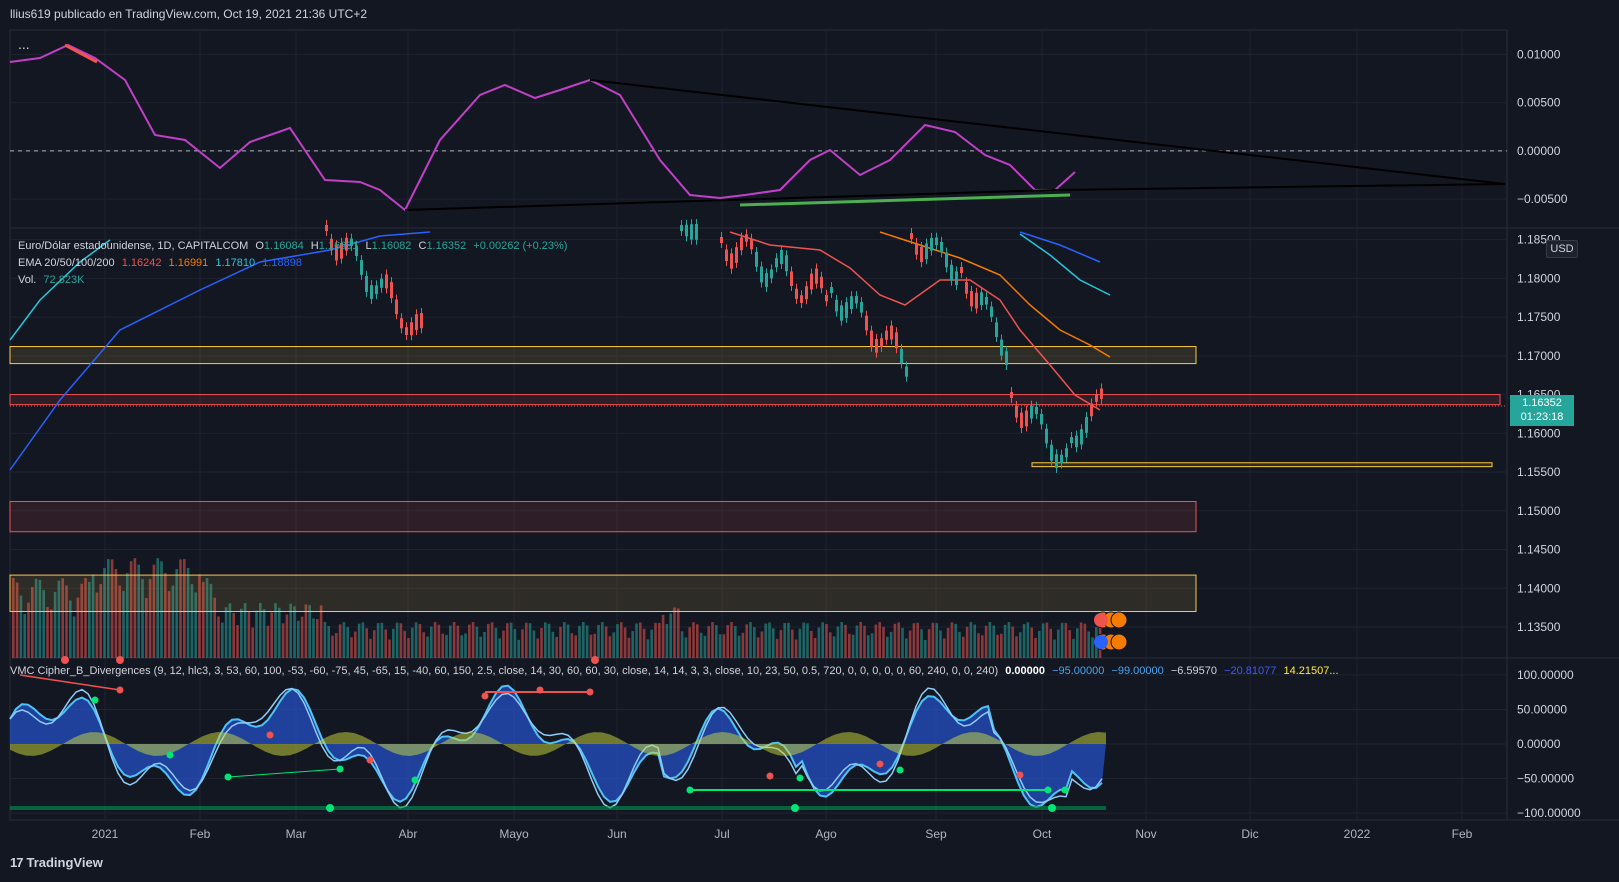  What do you see at coordinates (1542, 403) in the screenshot?
I see `last-price-value: 1.16352` at bounding box center [1542, 403].